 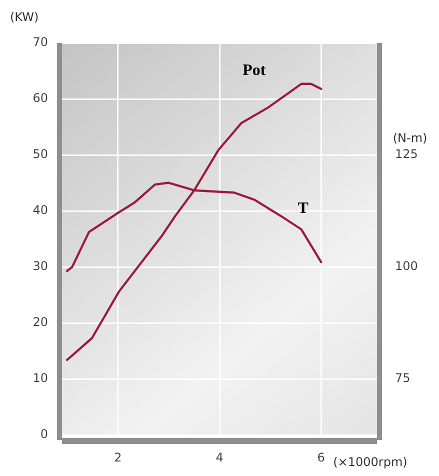 What do you see at coordinates (370, 462) in the screenshot?
I see `x-axis-title: (×1000rpm)` at bounding box center [370, 462].